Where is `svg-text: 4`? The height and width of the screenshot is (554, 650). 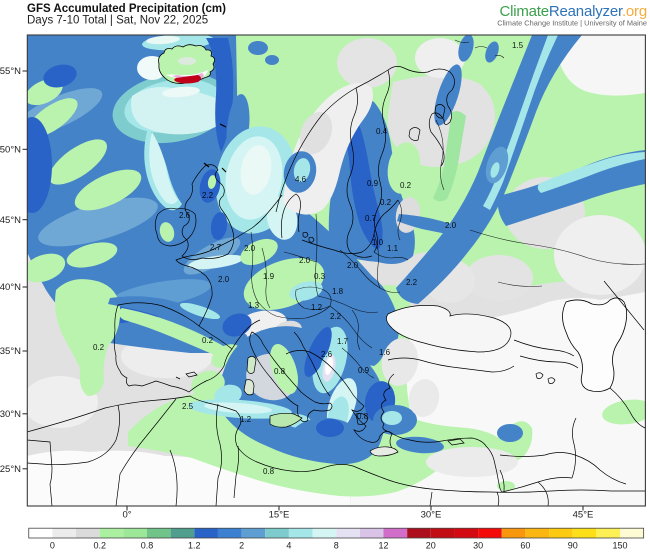 svg-text: 4 is located at coordinates (288, 546).